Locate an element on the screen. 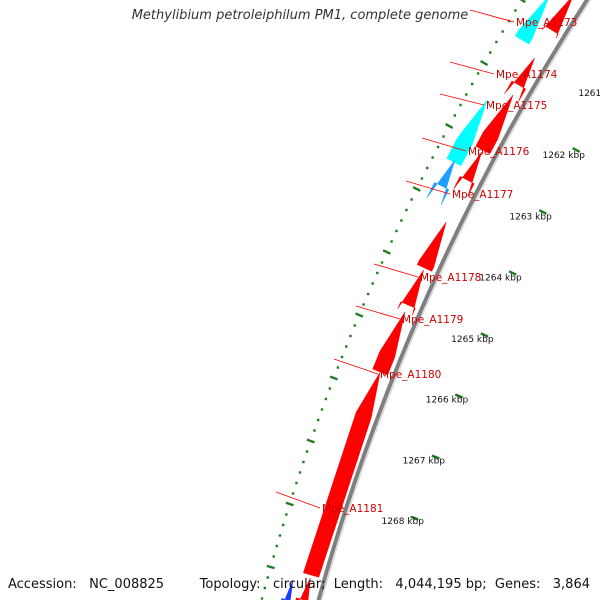  genes-label: Genes: is located at coordinates (517, 584).